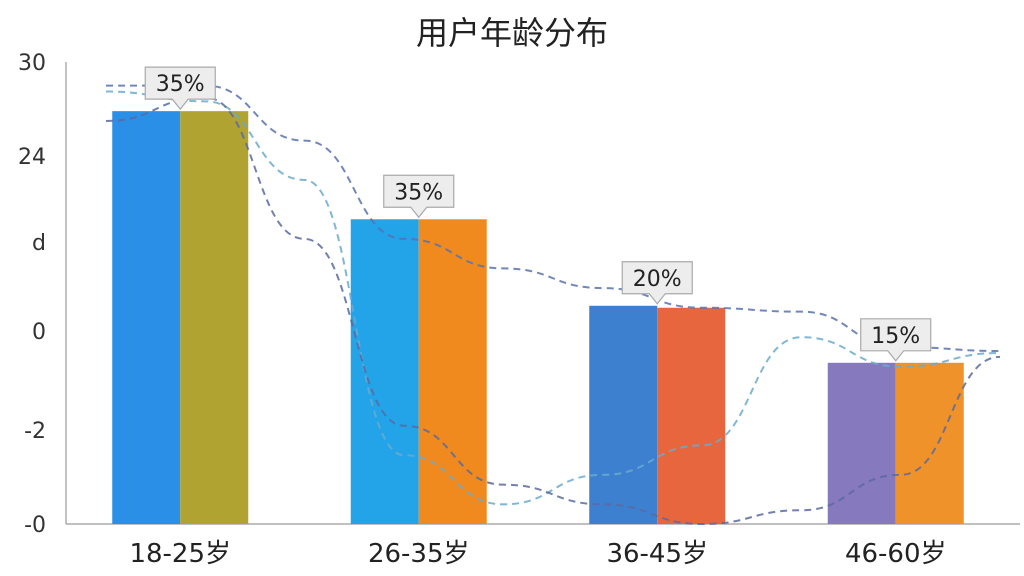 The width and height of the screenshot is (1024, 576). Describe the element at coordinates (895, 336) in the screenshot. I see `data-label: 15%` at that location.